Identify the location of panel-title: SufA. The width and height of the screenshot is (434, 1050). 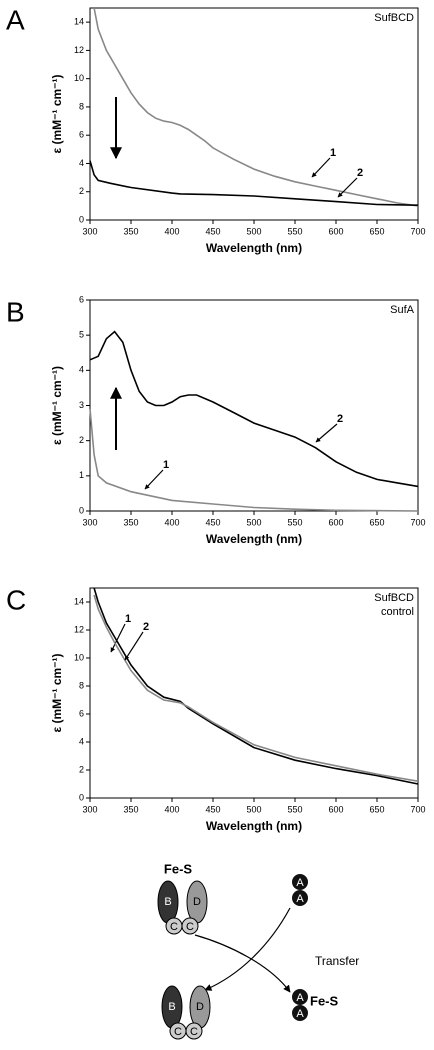
(402, 310).